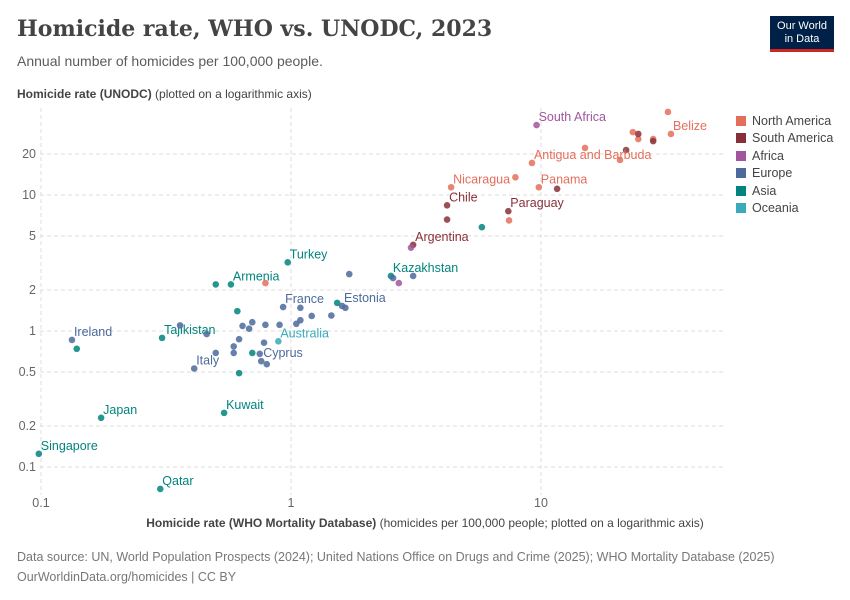 The height and width of the screenshot is (600, 850). What do you see at coordinates (784, 209) in the screenshot?
I see `legend-item: Oceania` at bounding box center [784, 209].